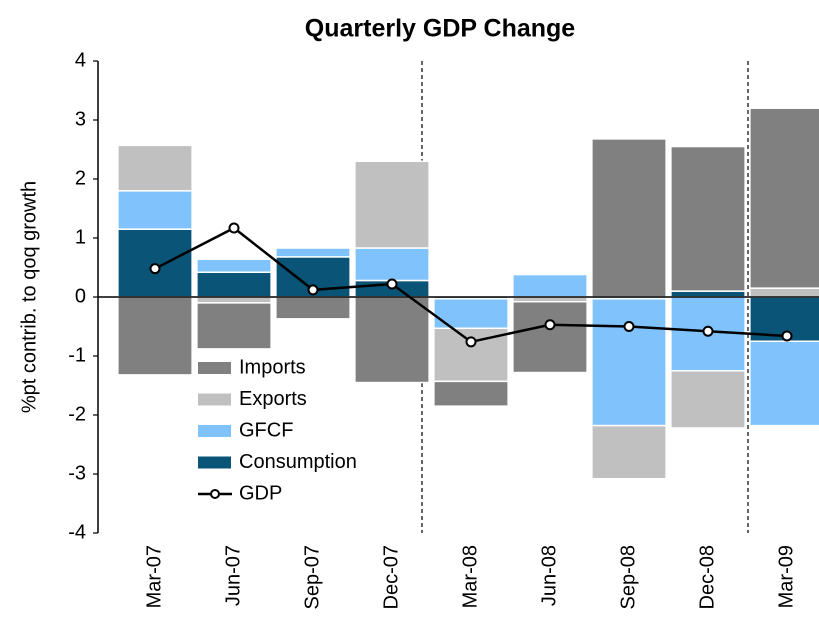  What do you see at coordinates (272, 367) in the screenshot?
I see `legend-label: Imports` at bounding box center [272, 367].